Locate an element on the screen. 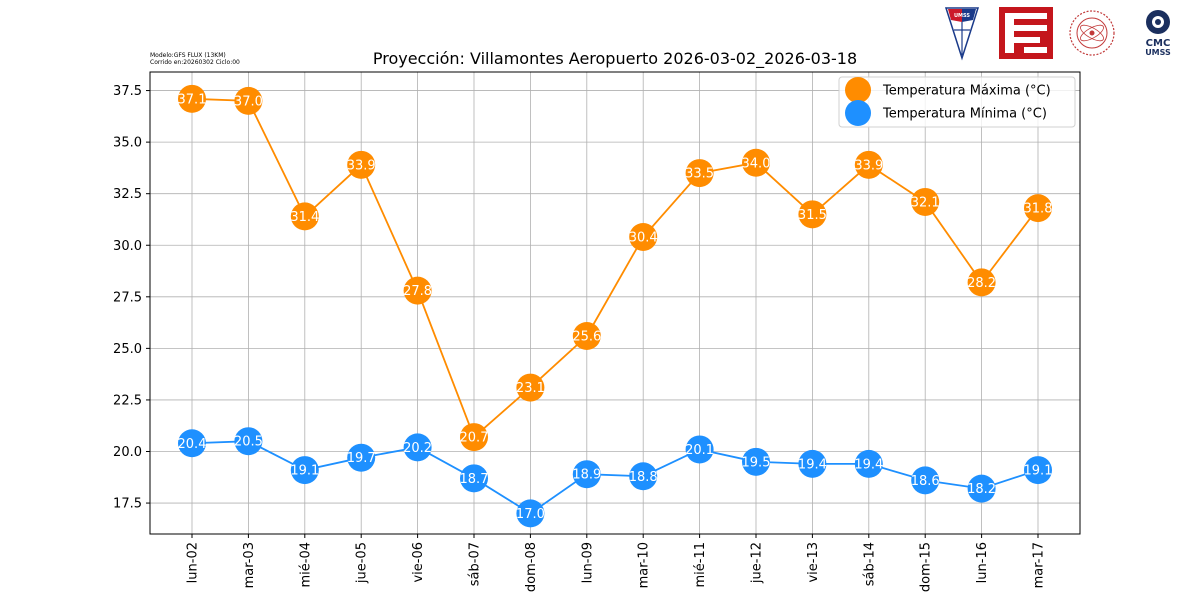 This screenshot has width=1200, height=600. y-tick-label: 25.0 is located at coordinates (127, 349).